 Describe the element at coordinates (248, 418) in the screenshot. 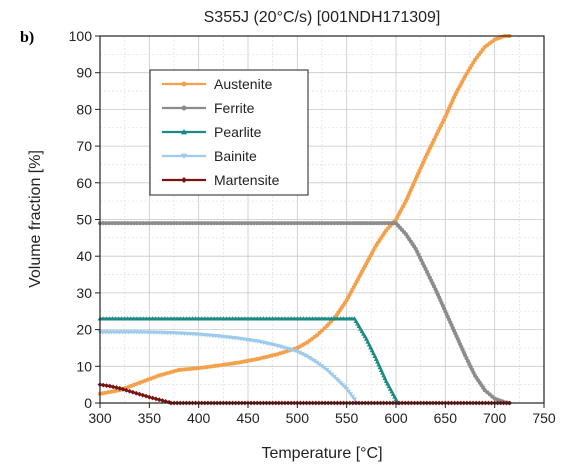

I see `x-tick-label: 450` at that location.